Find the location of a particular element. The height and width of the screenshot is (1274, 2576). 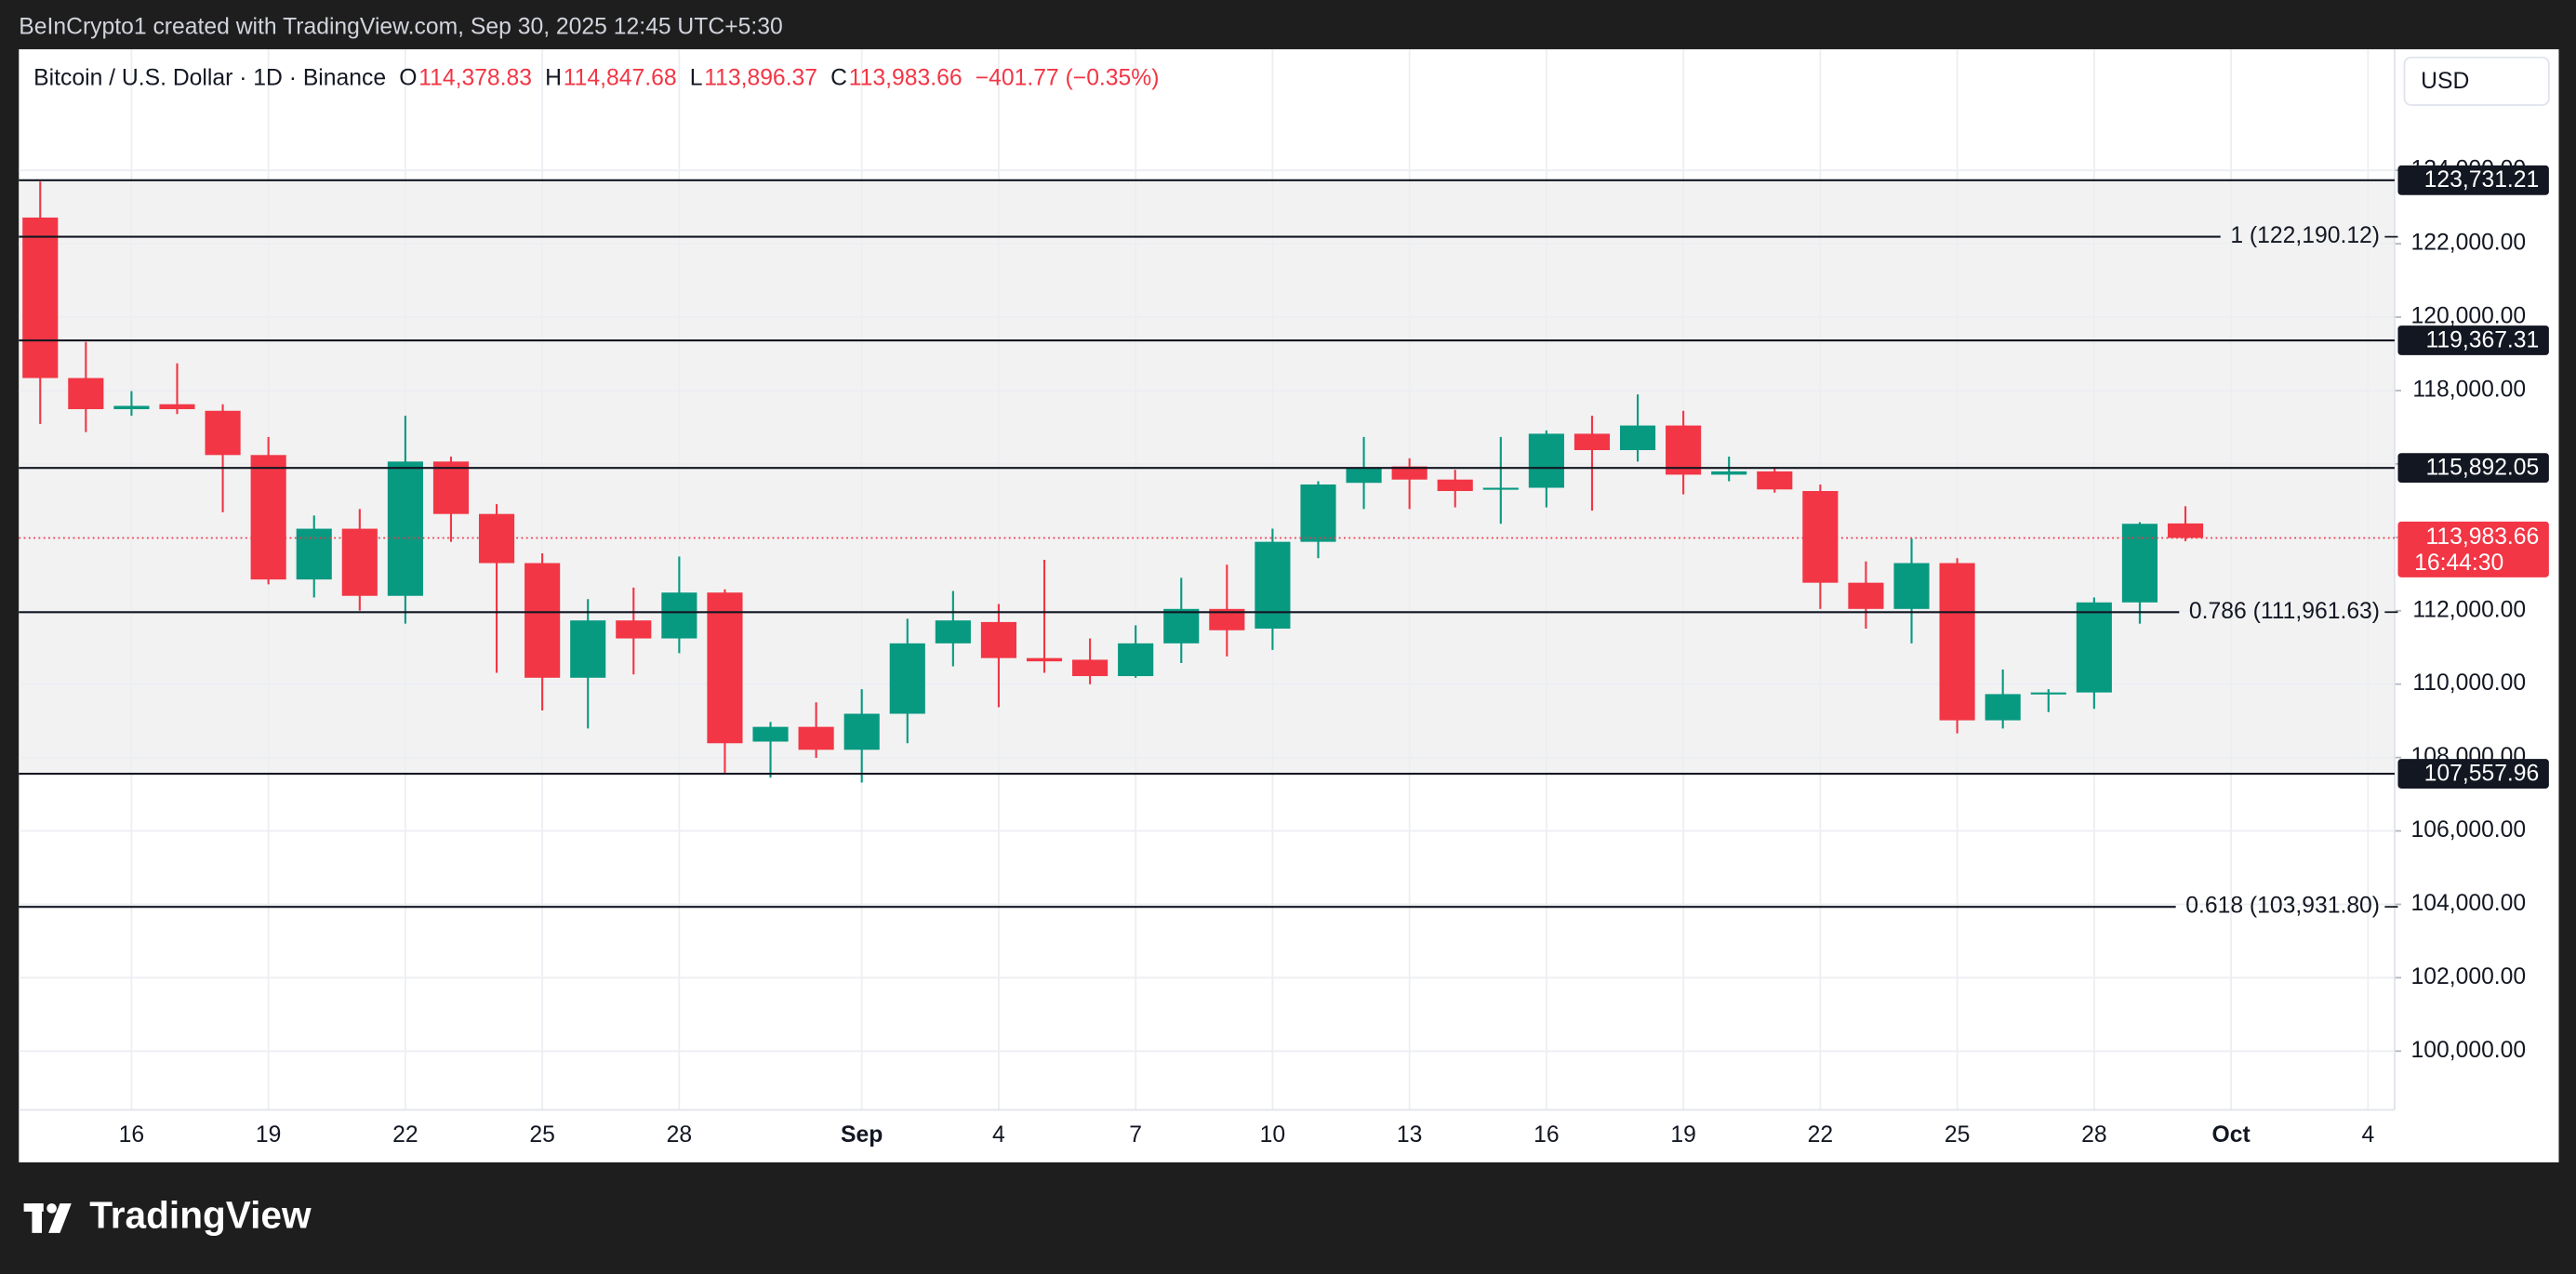

x-tick-label: 13 is located at coordinates (1409, 1135).